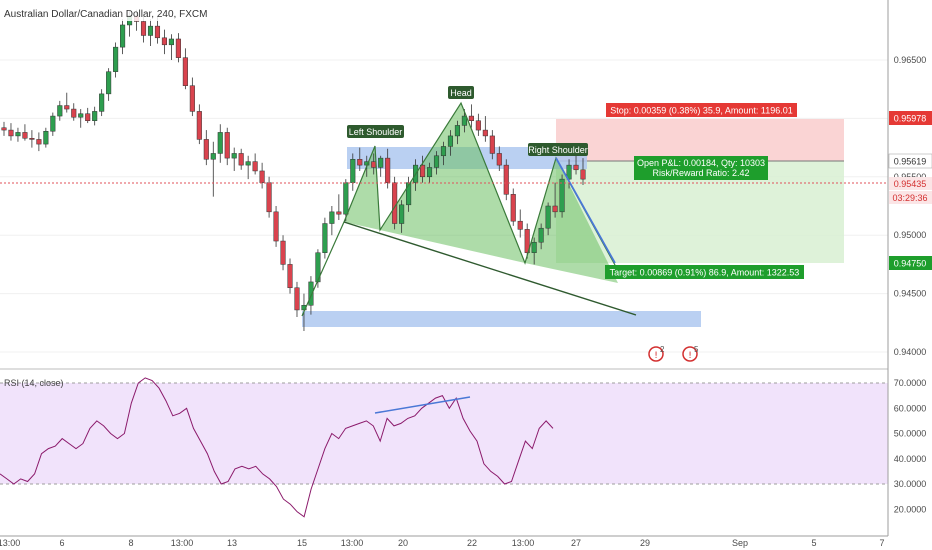  Describe the element at coordinates (130, 543) in the screenshot. I see `time-tick-label: 8` at that location.